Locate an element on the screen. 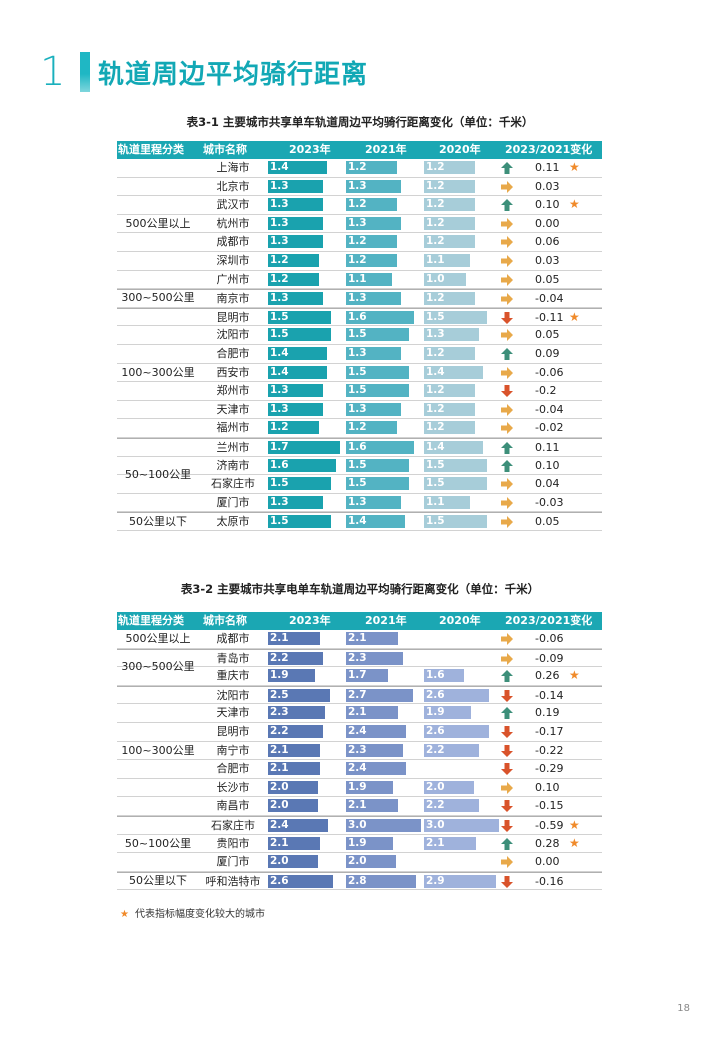 This screenshot has width=720, height=1040. table1-title: 表3-1 主要城市共享单车轨道周边平均骑行距离变化（单位：千米） is located at coordinates (360, 122).